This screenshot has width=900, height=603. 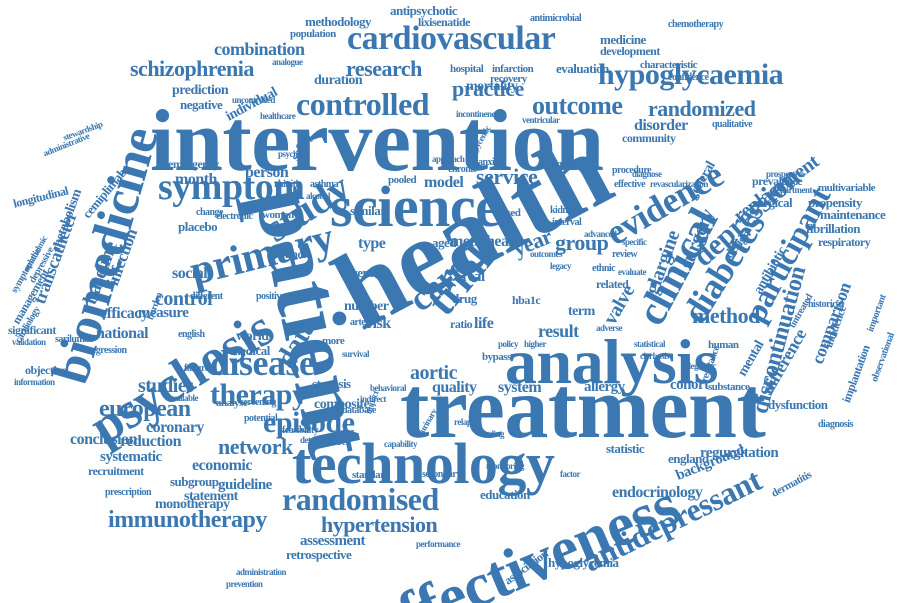 I want to click on word: available, so click(x=183, y=398).